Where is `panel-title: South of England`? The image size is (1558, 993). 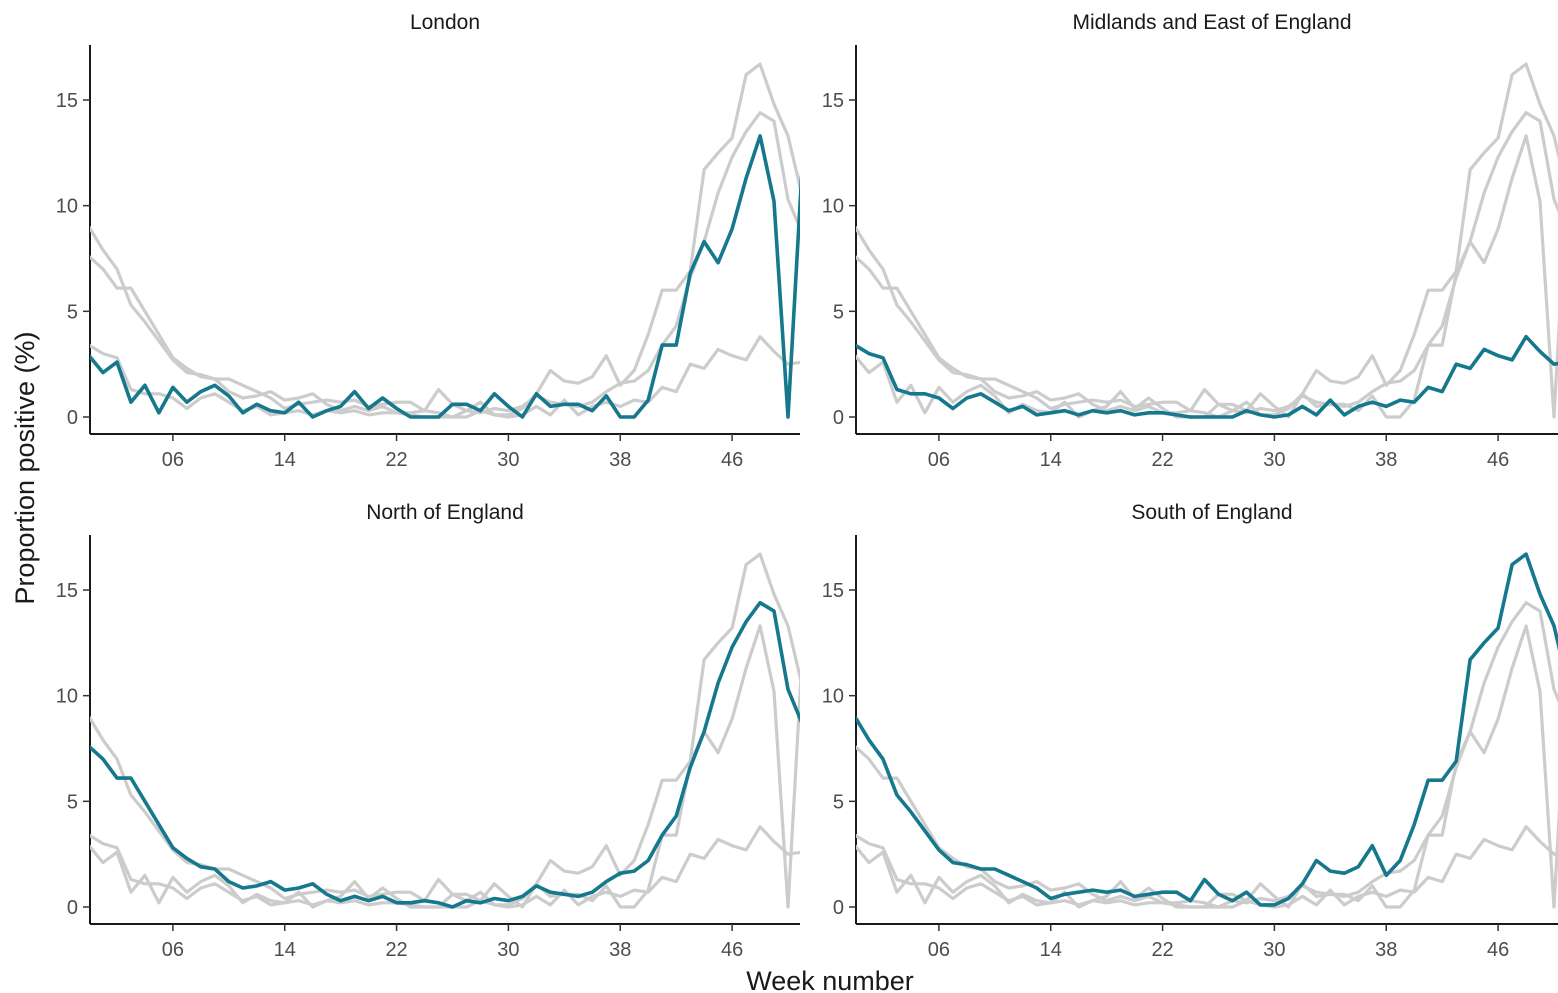 panel-title: South of England is located at coordinates (1211, 512).